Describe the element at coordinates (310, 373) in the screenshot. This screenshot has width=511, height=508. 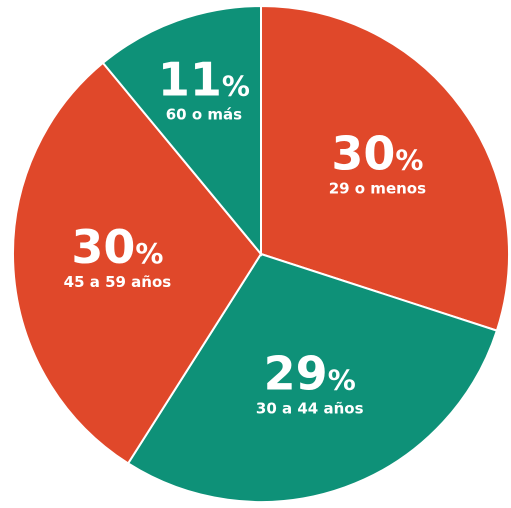
I see `value-label: 29%` at that location.